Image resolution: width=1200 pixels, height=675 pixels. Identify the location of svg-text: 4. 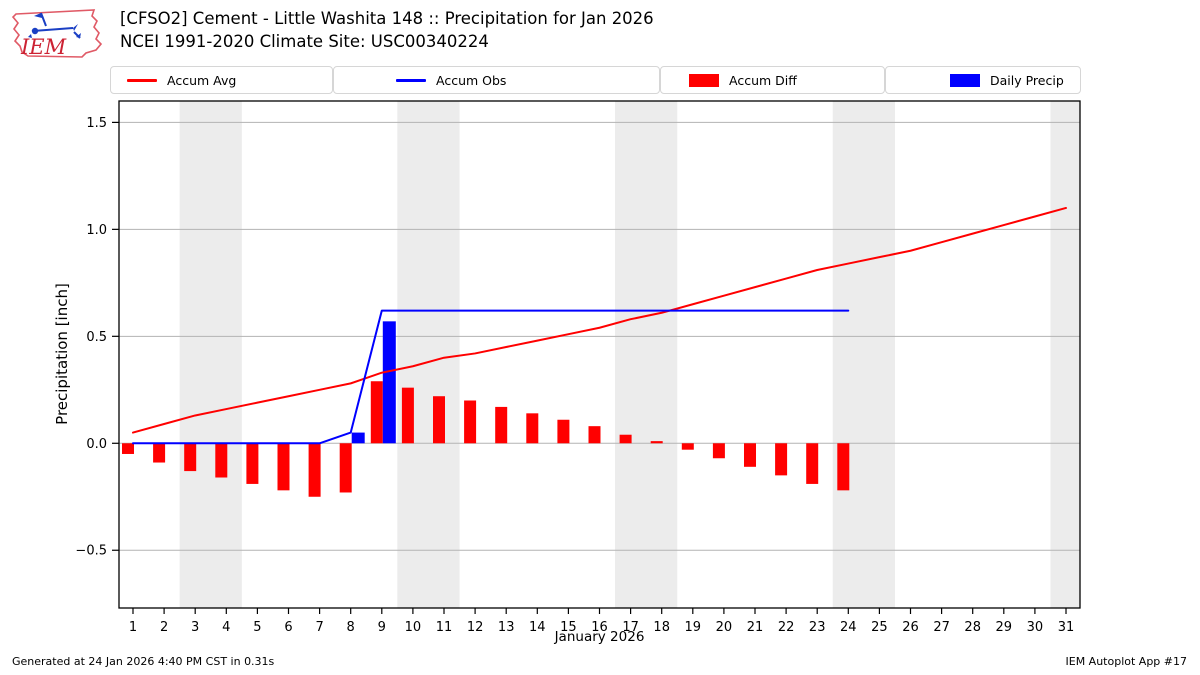
(226, 627).